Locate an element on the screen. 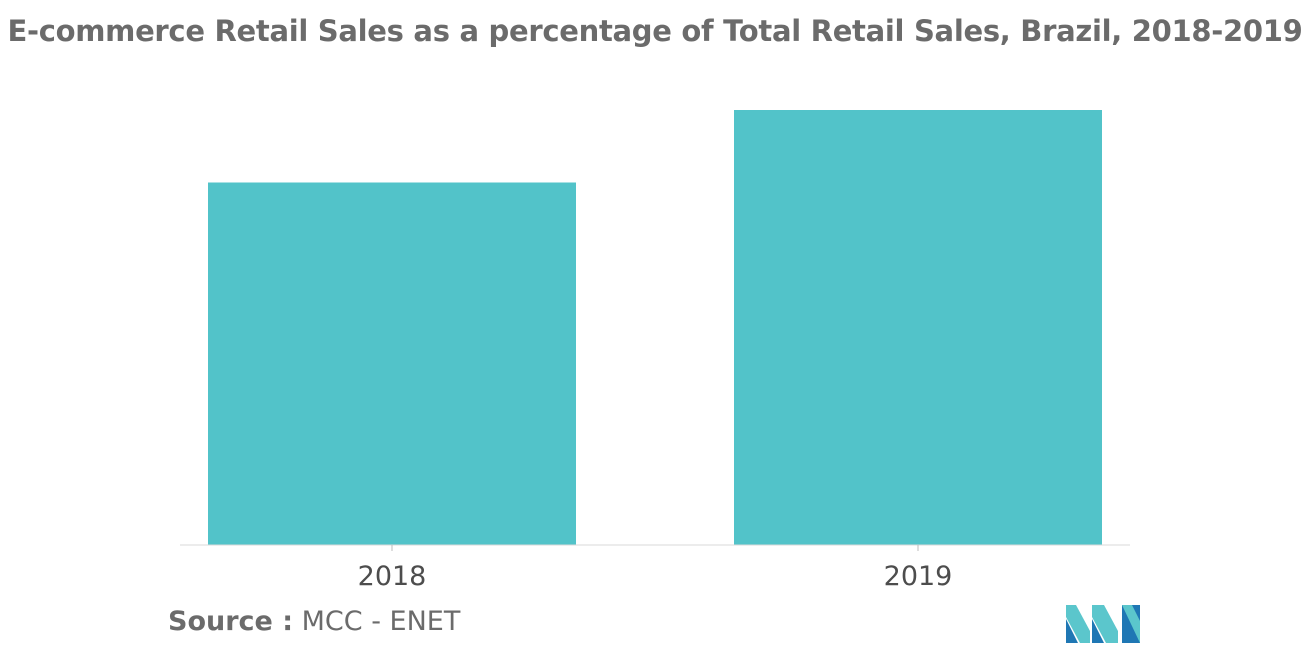 Image resolution: width=1310 pixels, height=655 pixels. logo-left-fill is located at coordinates (1072, 631).